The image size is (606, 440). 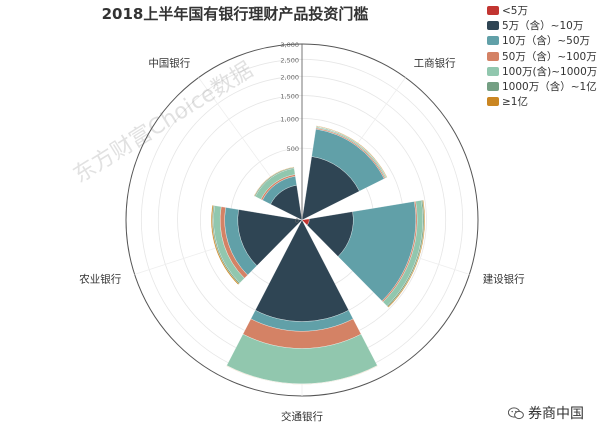 I want to click on legend-item: 100万(含)~1000万, so click(x=542, y=72).